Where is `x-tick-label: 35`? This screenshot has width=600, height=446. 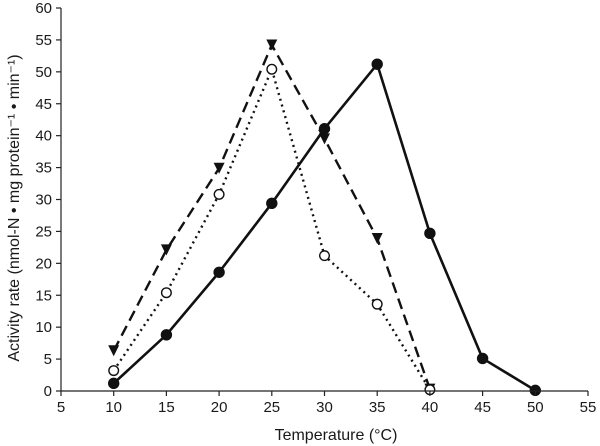
x-tick-label: 35 is located at coordinates (377, 407).